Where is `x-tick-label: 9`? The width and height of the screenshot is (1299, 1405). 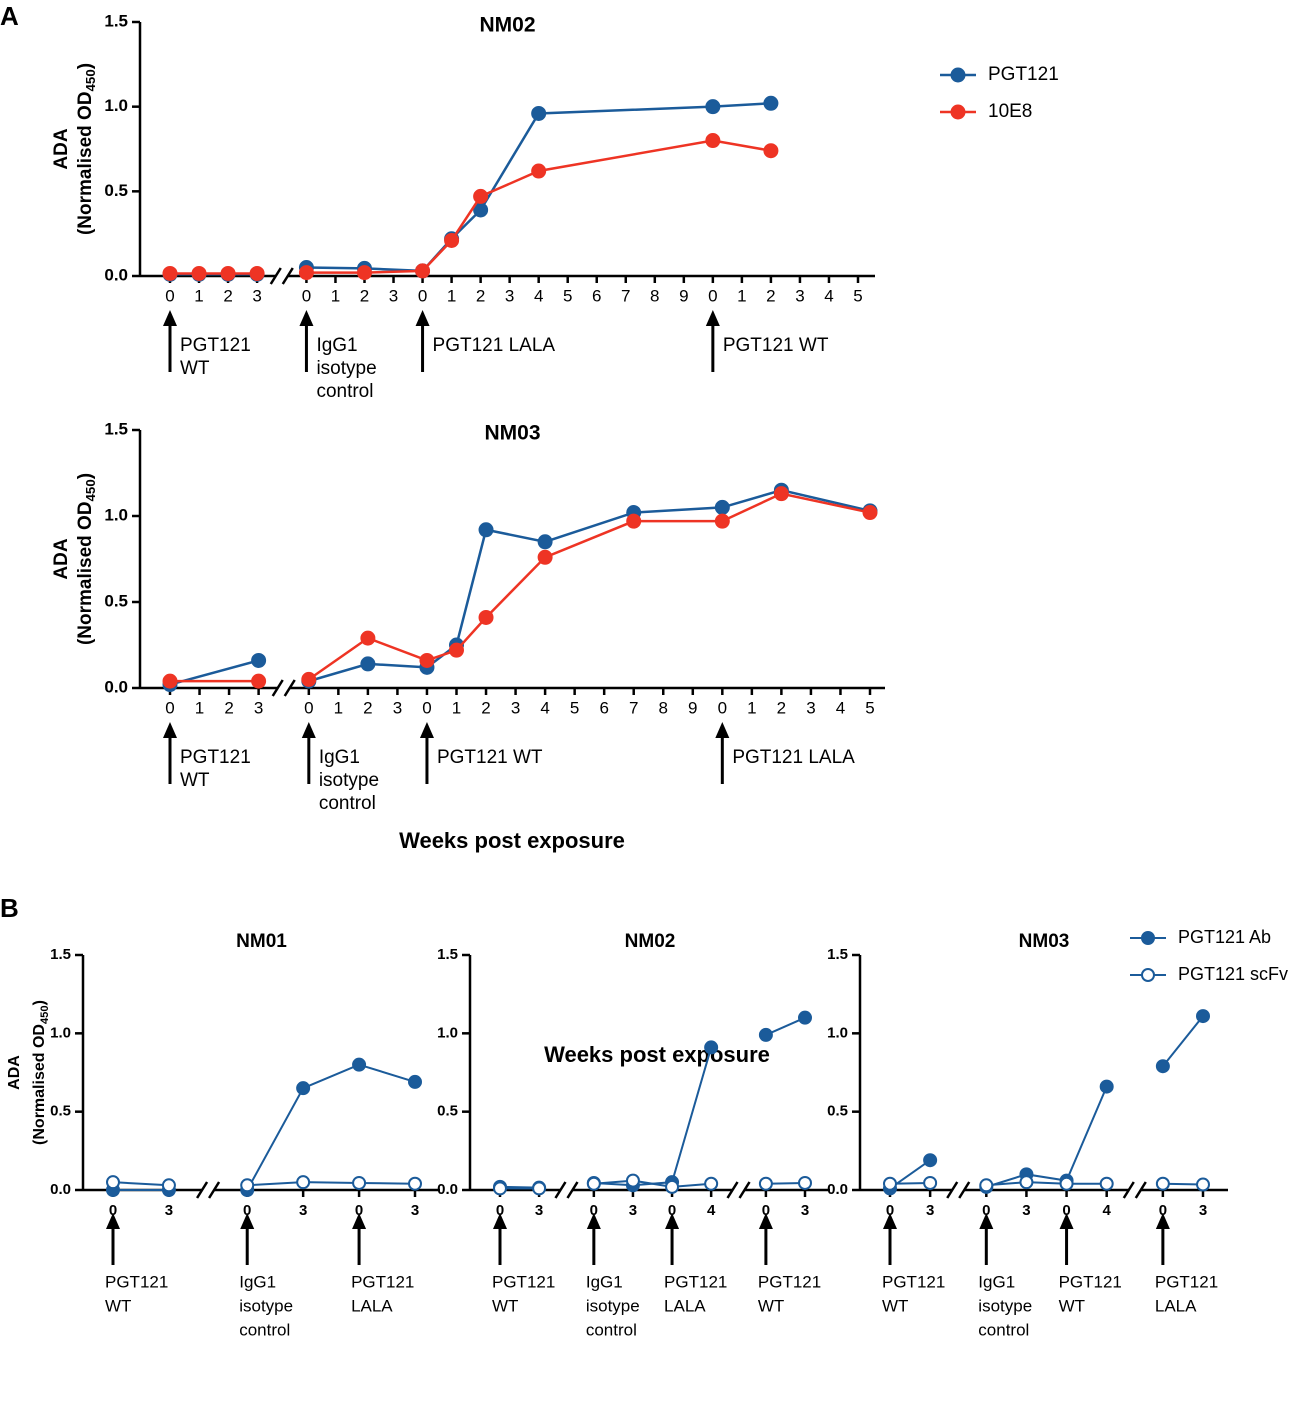
x-tick-label: 9 is located at coordinates (683, 295).